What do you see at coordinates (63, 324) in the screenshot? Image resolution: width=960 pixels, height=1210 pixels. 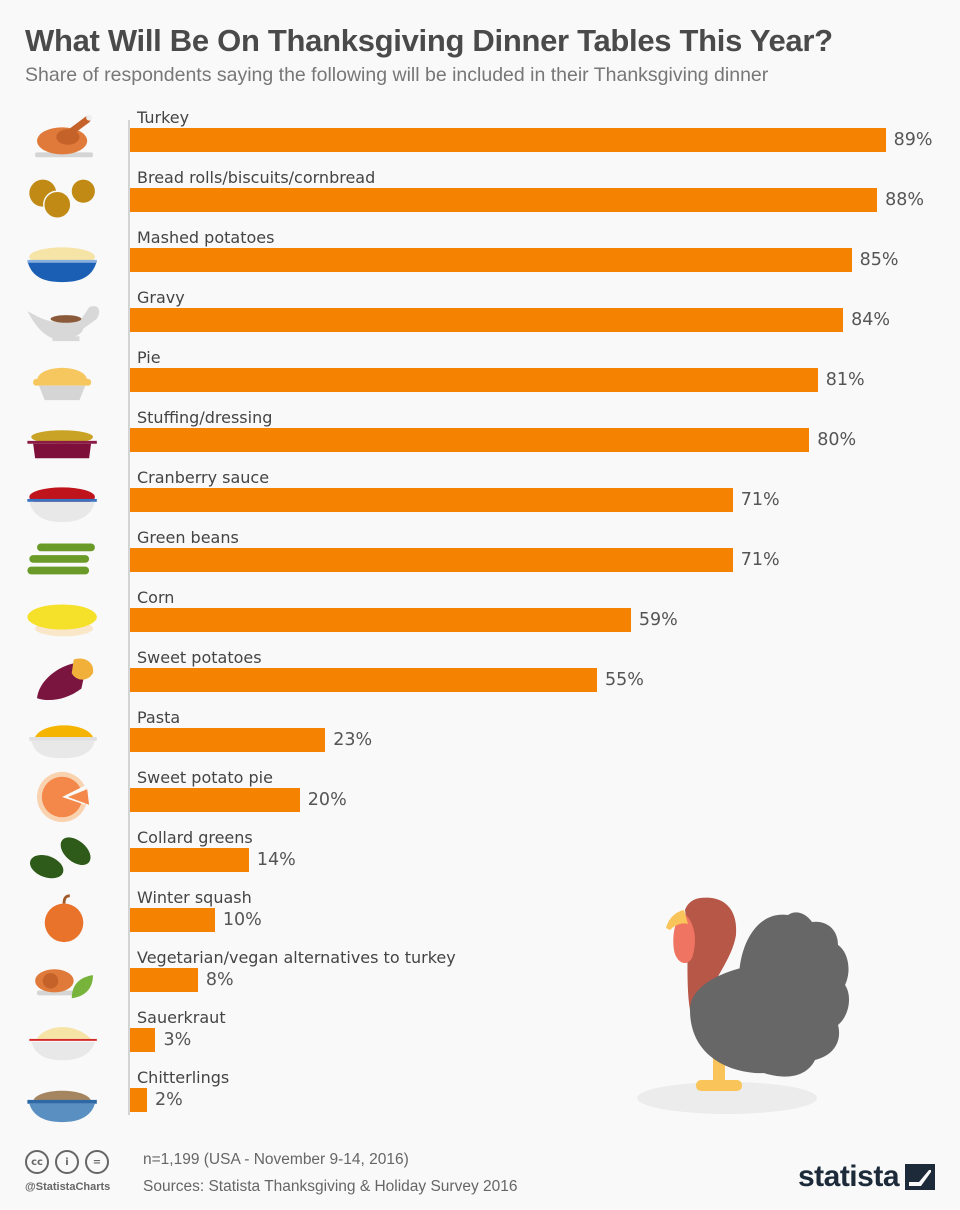 I see `gravy-boat-icon` at bounding box center [63, 324].